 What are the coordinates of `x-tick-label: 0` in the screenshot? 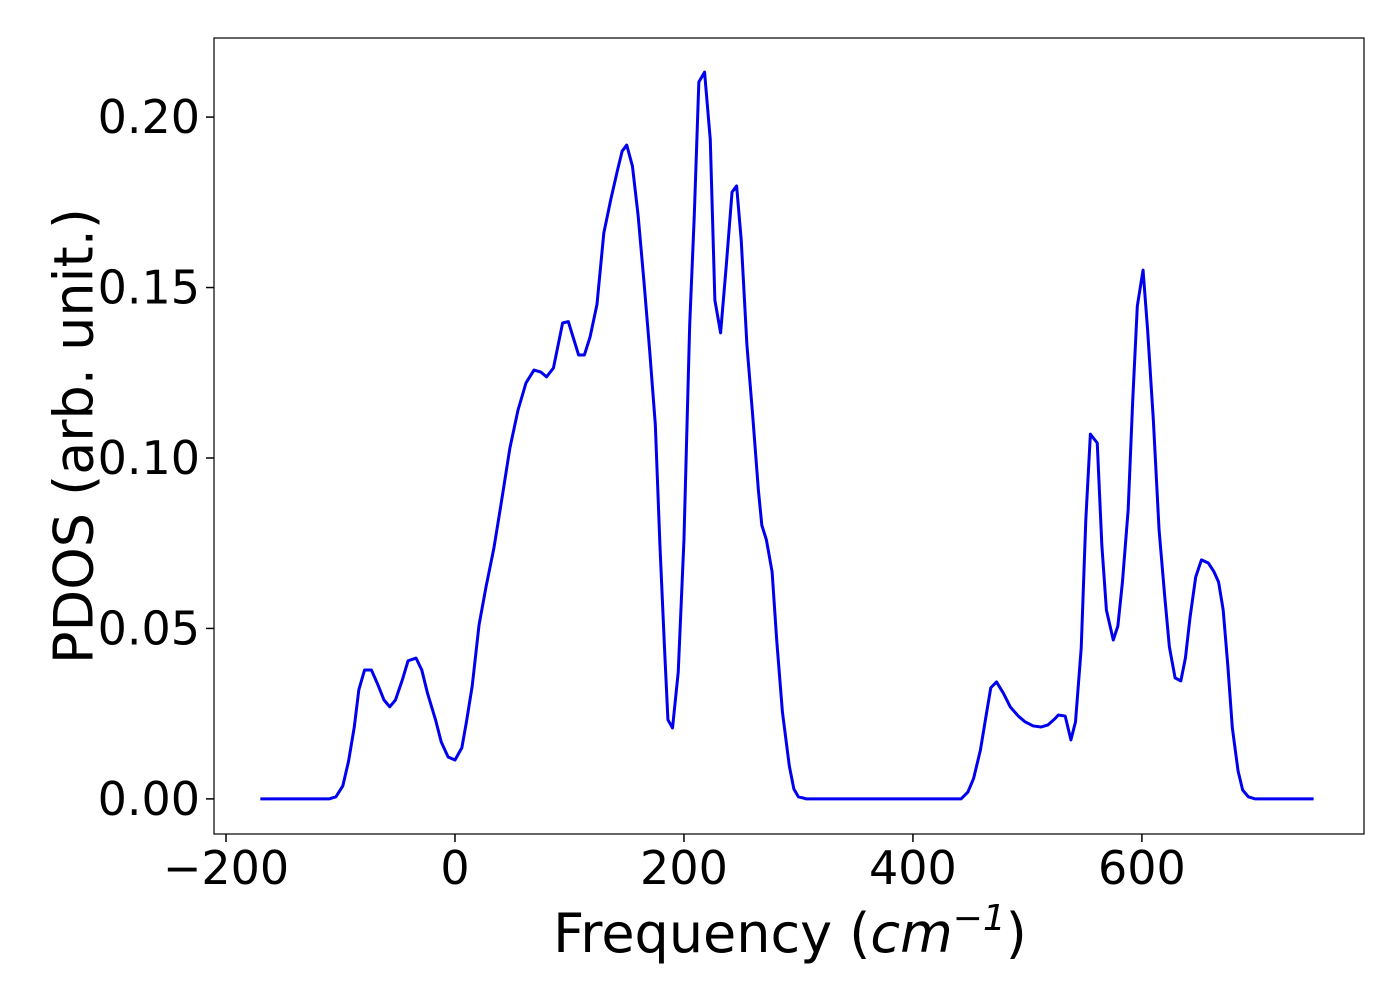 It's located at (454, 868).